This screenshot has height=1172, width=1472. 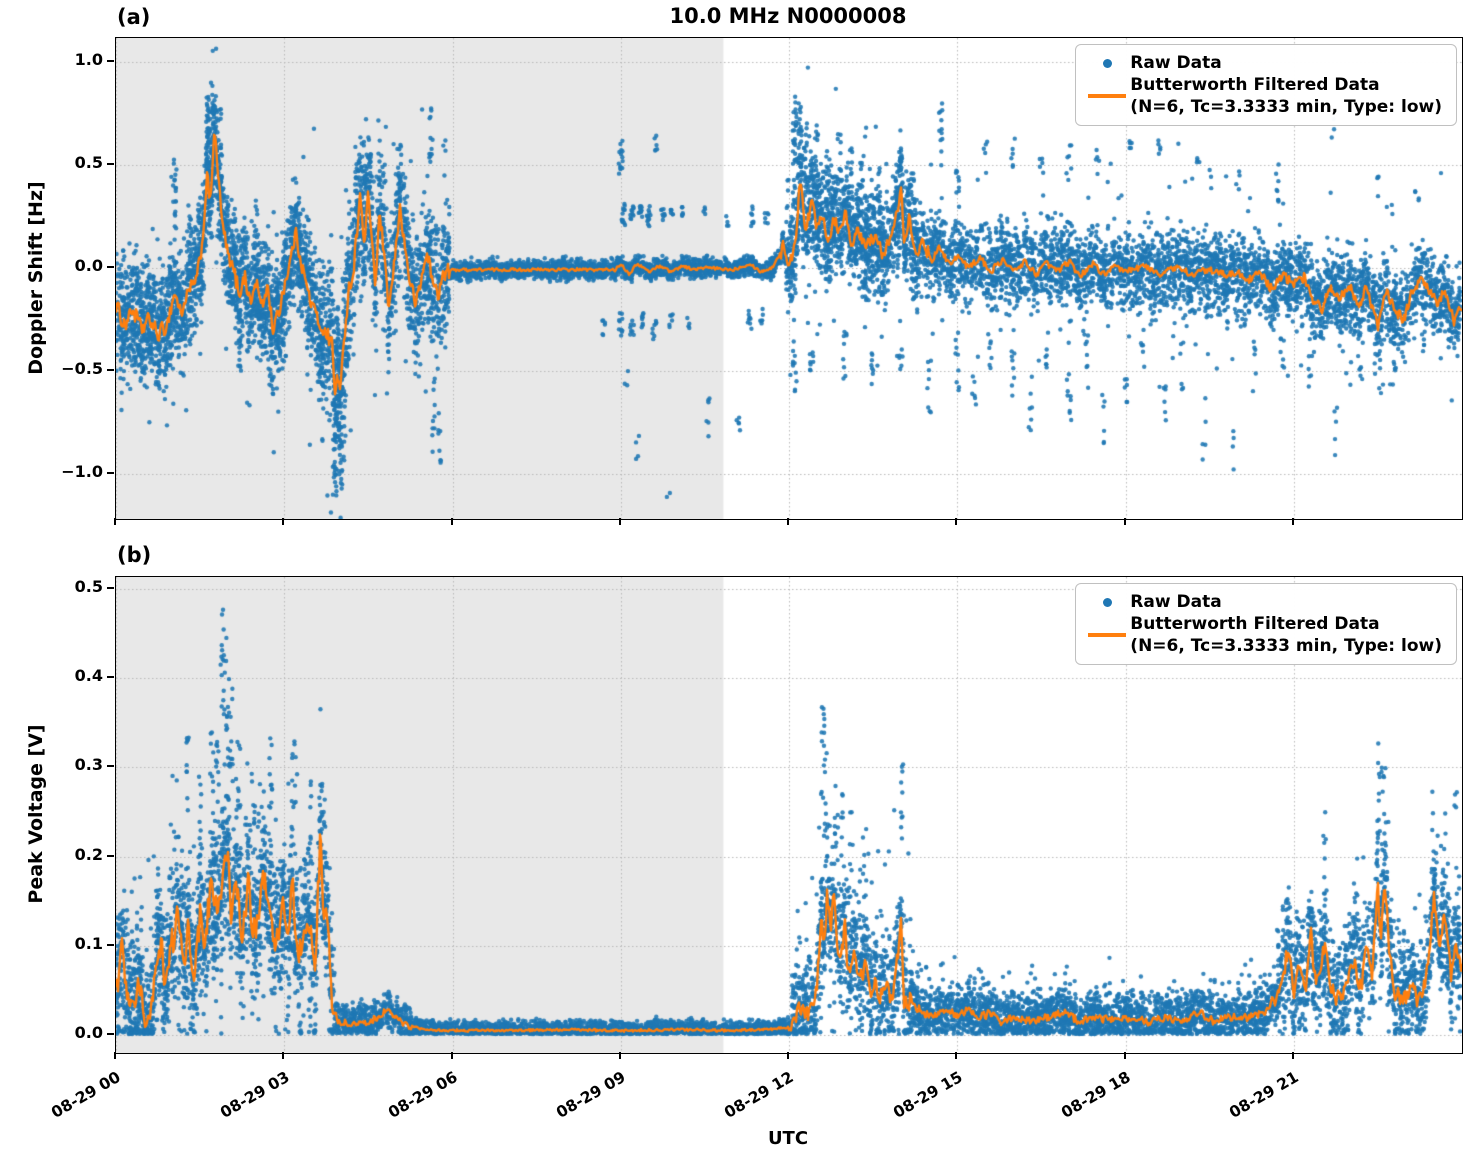 What do you see at coordinates (36, 814) in the screenshot?
I see `panel-b-y-axis-label: Peak Voltage [V]` at bounding box center [36, 814].